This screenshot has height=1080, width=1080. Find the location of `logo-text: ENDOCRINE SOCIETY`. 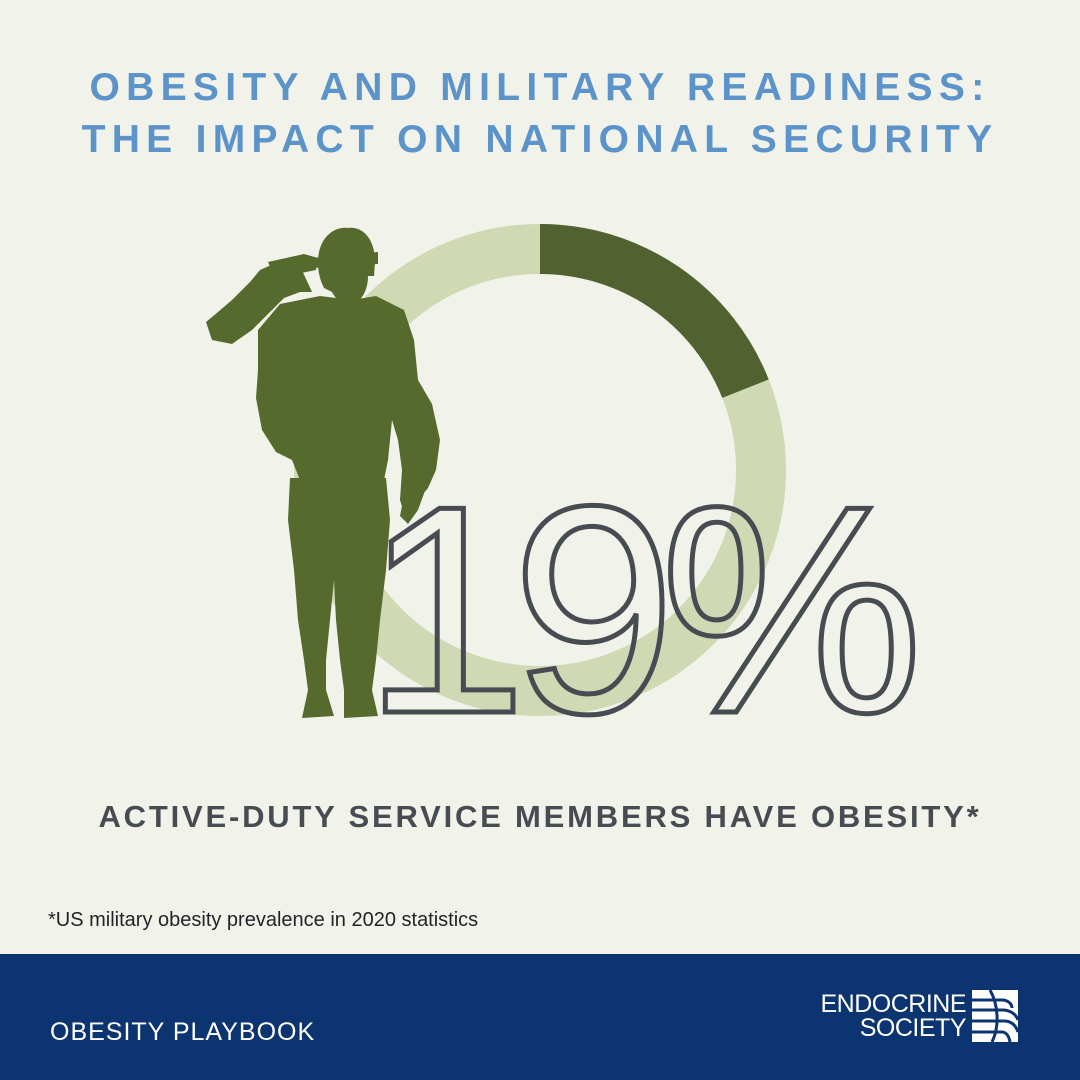

logo-text: ENDOCRINE SOCIETY is located at coordinates (893, 1016).